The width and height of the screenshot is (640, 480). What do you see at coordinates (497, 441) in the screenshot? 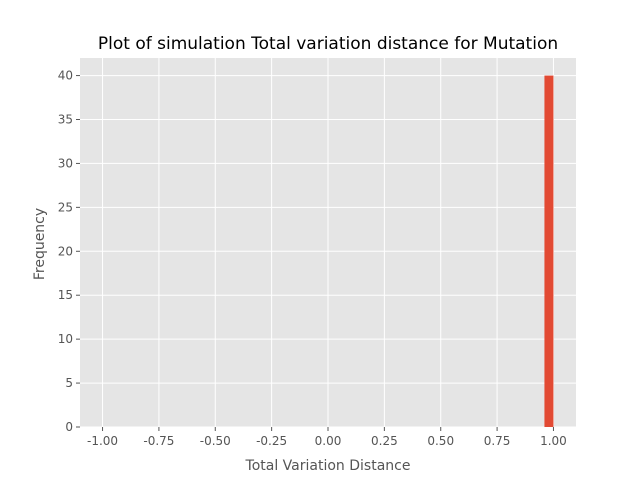
I see `x-tick-label: 0.75` at bounding box center [497, 441].